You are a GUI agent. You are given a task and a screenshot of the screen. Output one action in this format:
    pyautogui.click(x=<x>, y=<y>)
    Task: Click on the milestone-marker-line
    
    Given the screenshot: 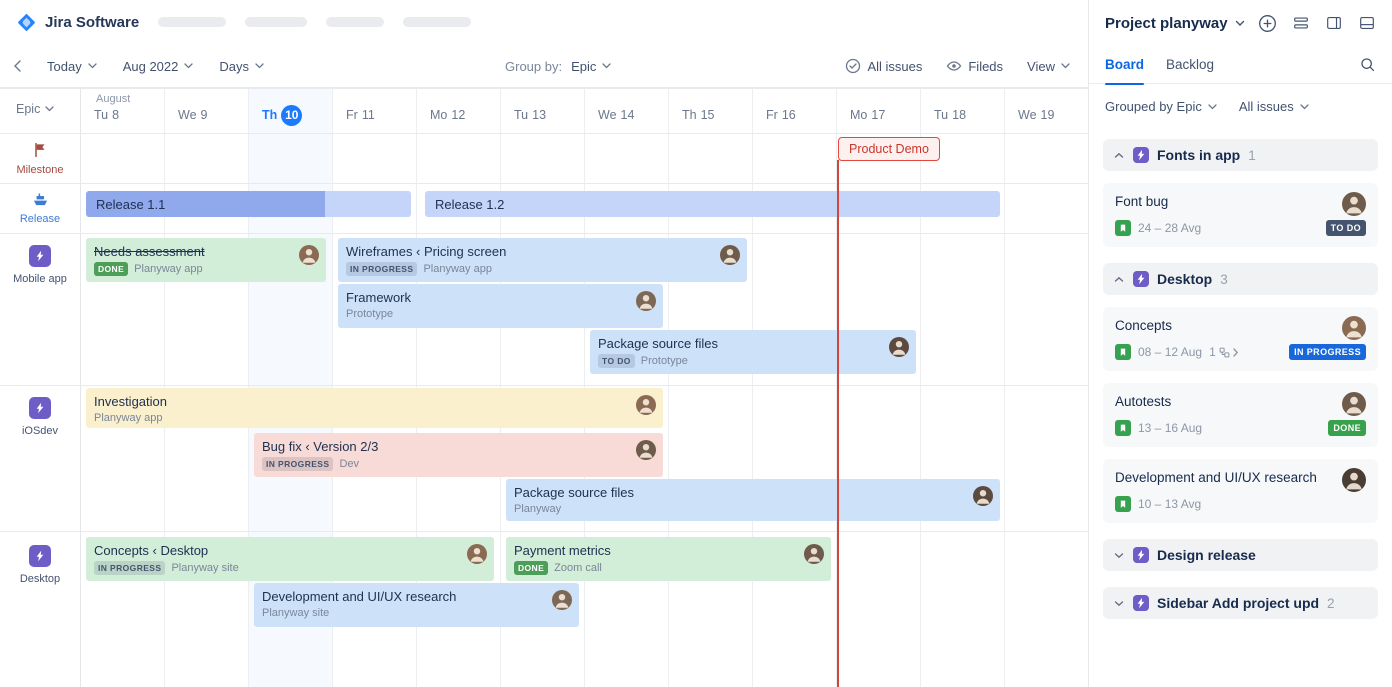 What is the action you would take?
    pyautogui.click(x=838, y=423)
    